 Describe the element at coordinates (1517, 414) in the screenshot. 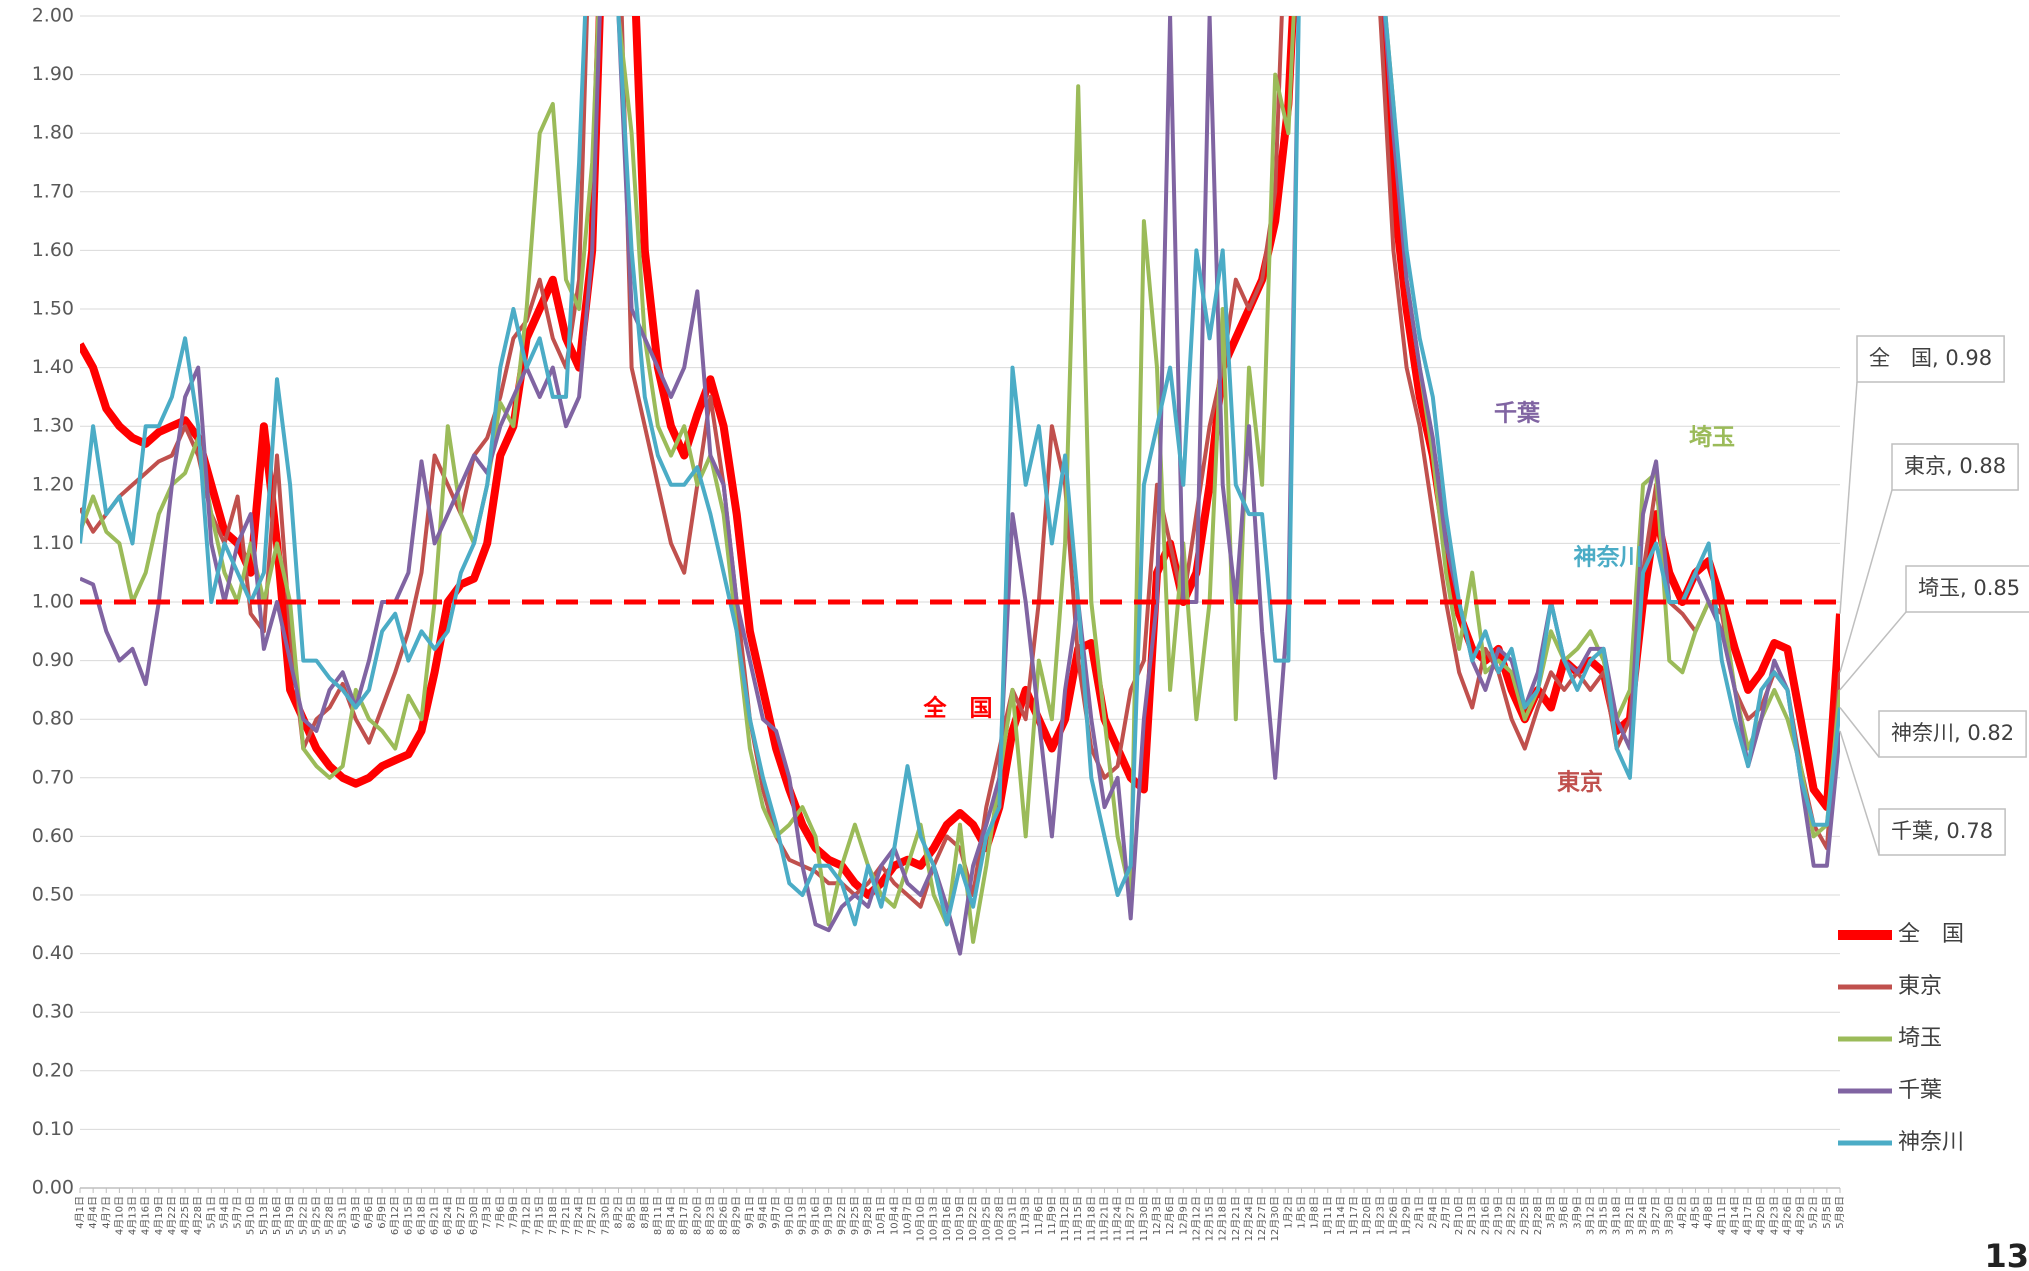

I see `series-annotation: 千葉` at that location.